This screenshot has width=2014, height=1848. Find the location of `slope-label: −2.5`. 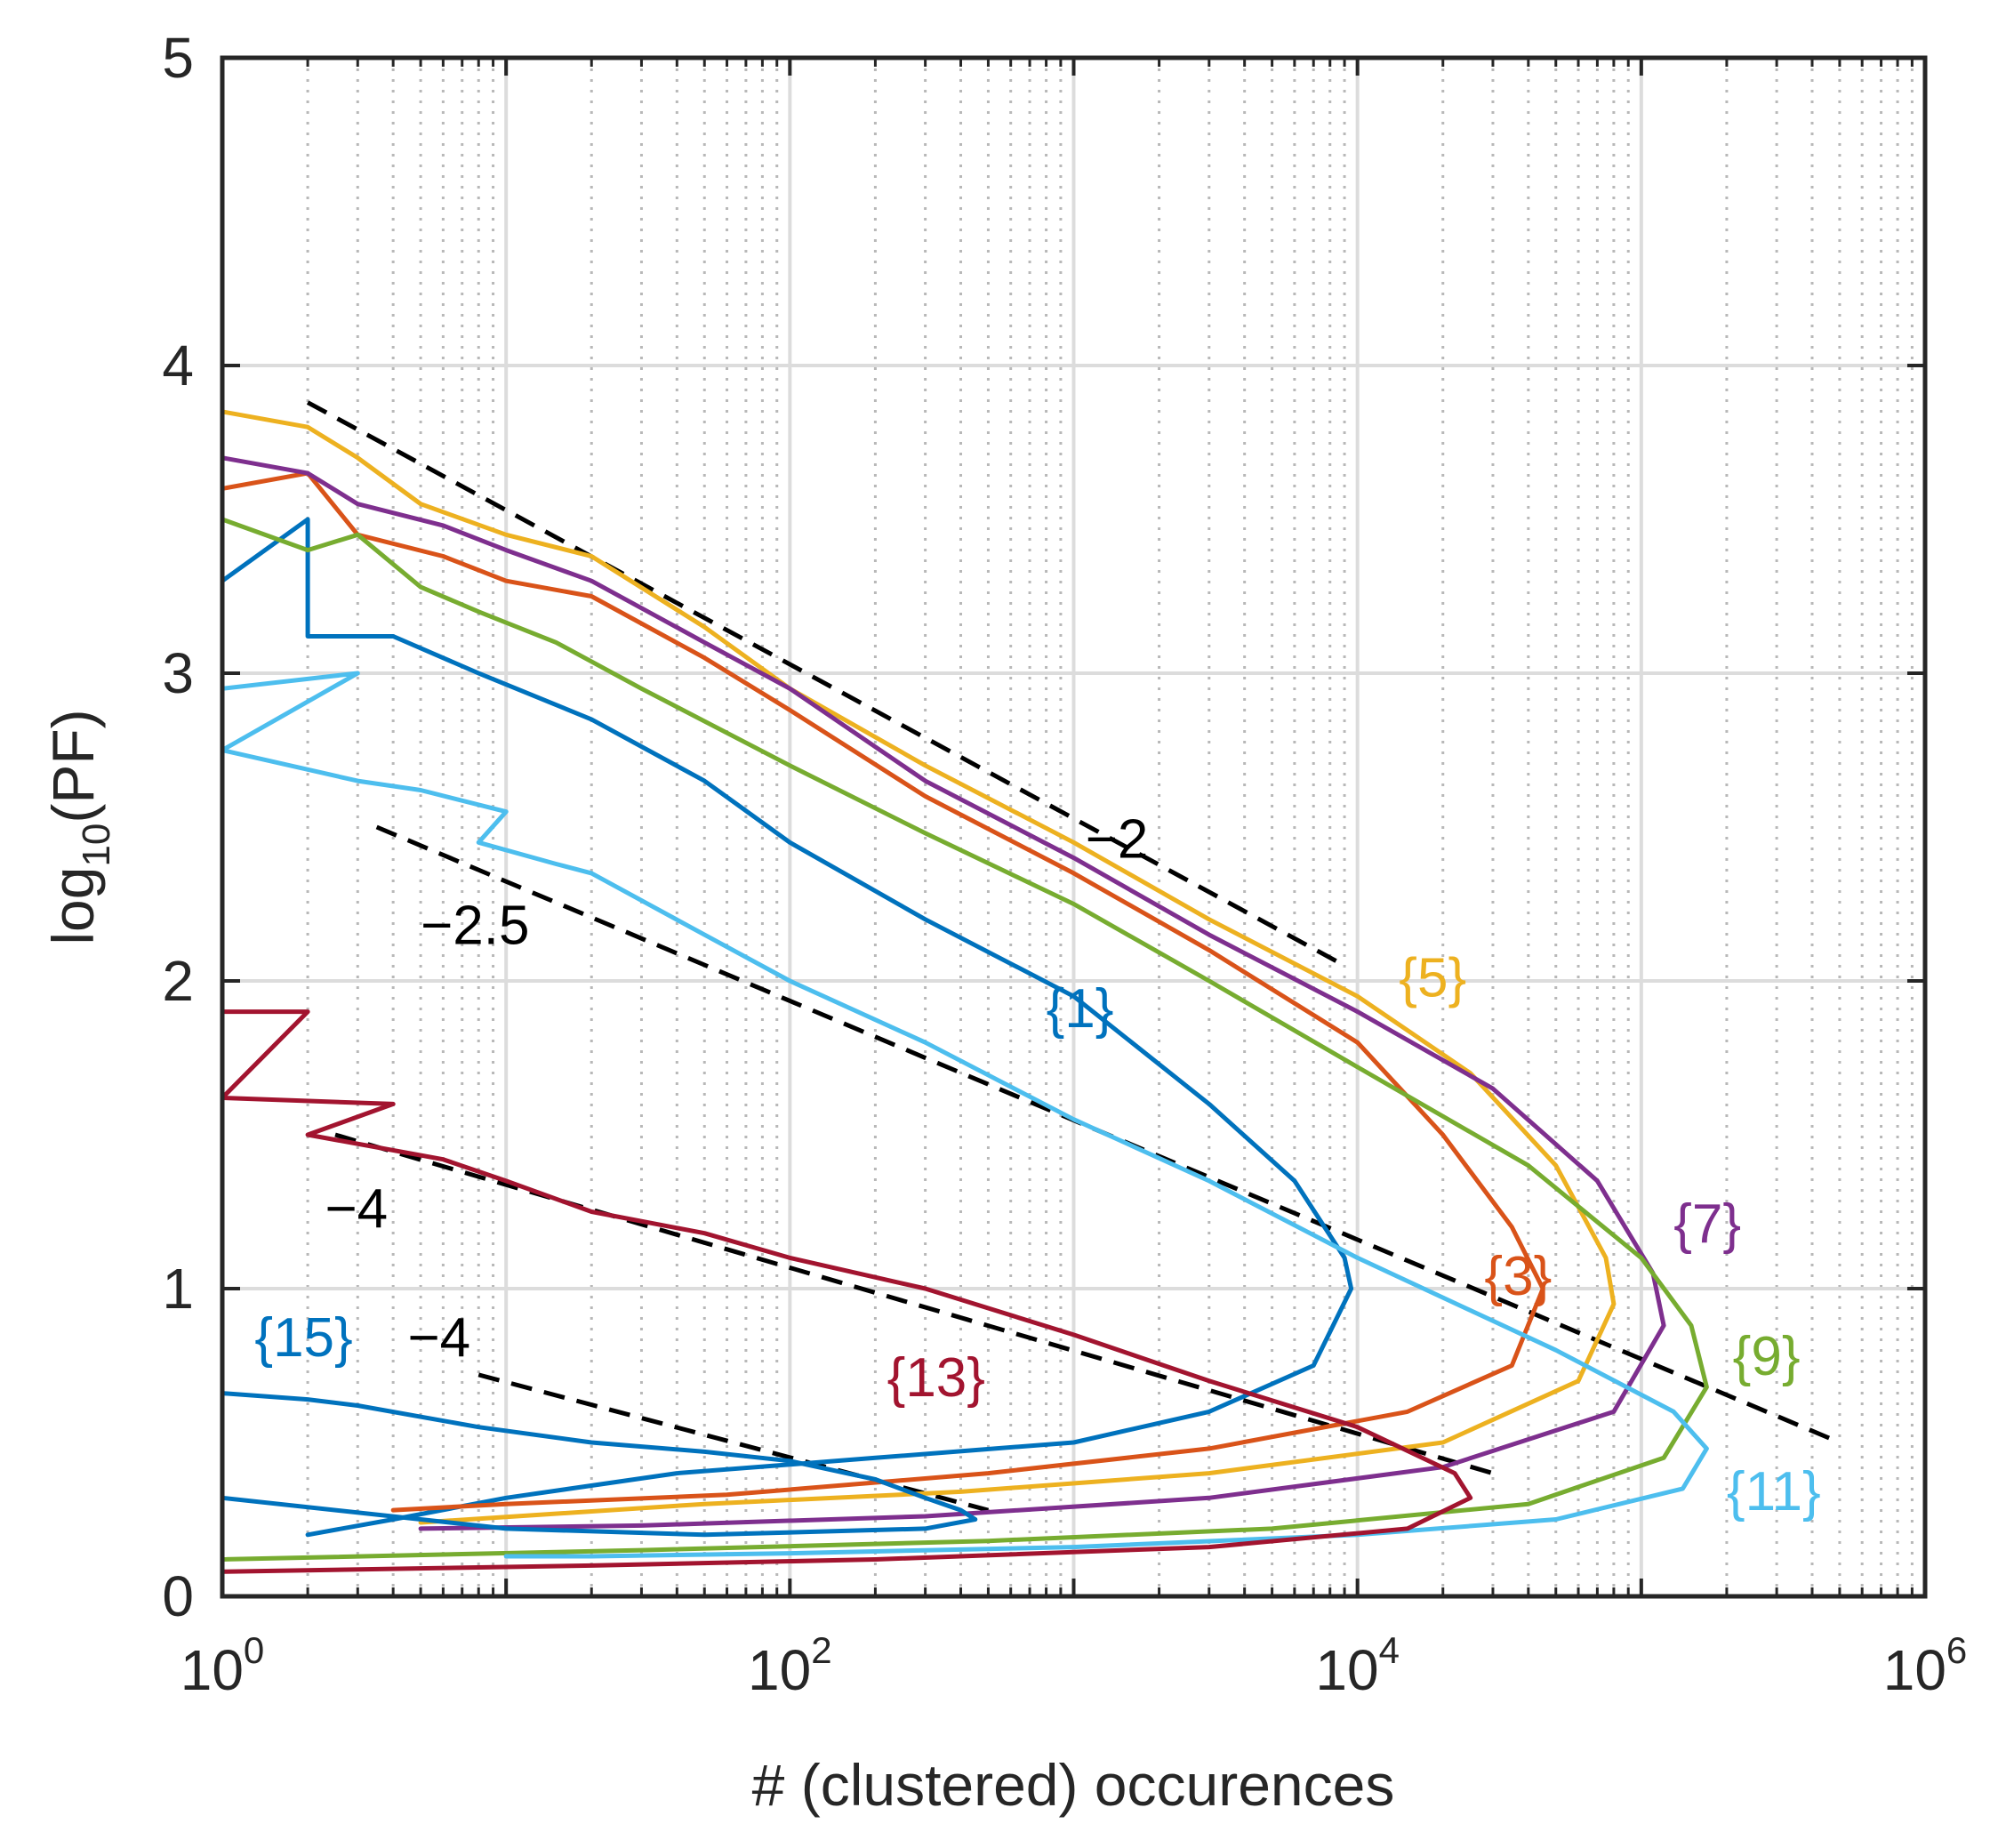

slope-label: −2.5 is located at coordinates (475, 925).